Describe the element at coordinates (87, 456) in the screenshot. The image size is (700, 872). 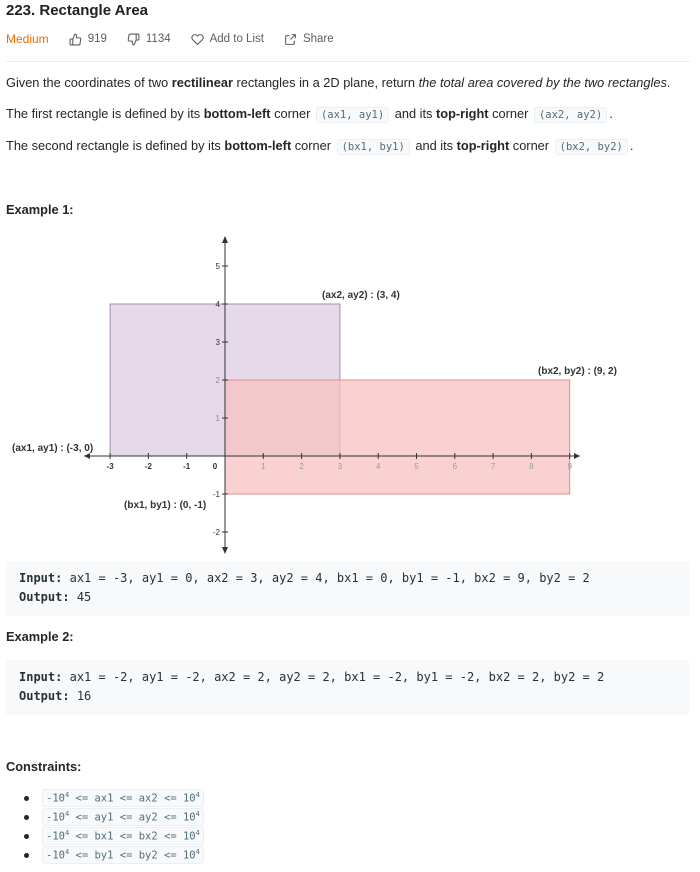
I see `x-axis-arrow-left` at that location.